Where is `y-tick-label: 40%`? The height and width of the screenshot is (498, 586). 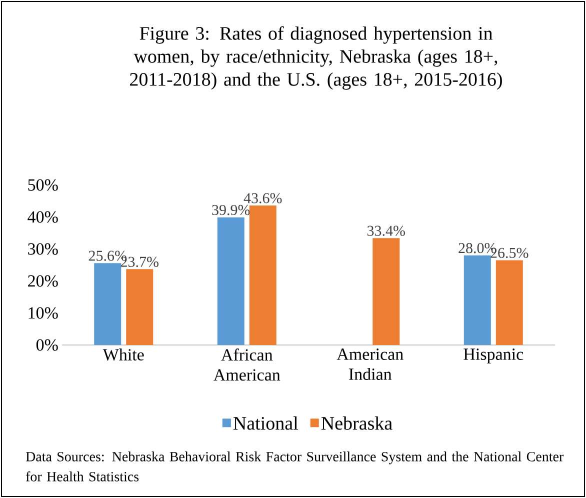
y-tick-label: 40% is located at coordinates (43, 217).